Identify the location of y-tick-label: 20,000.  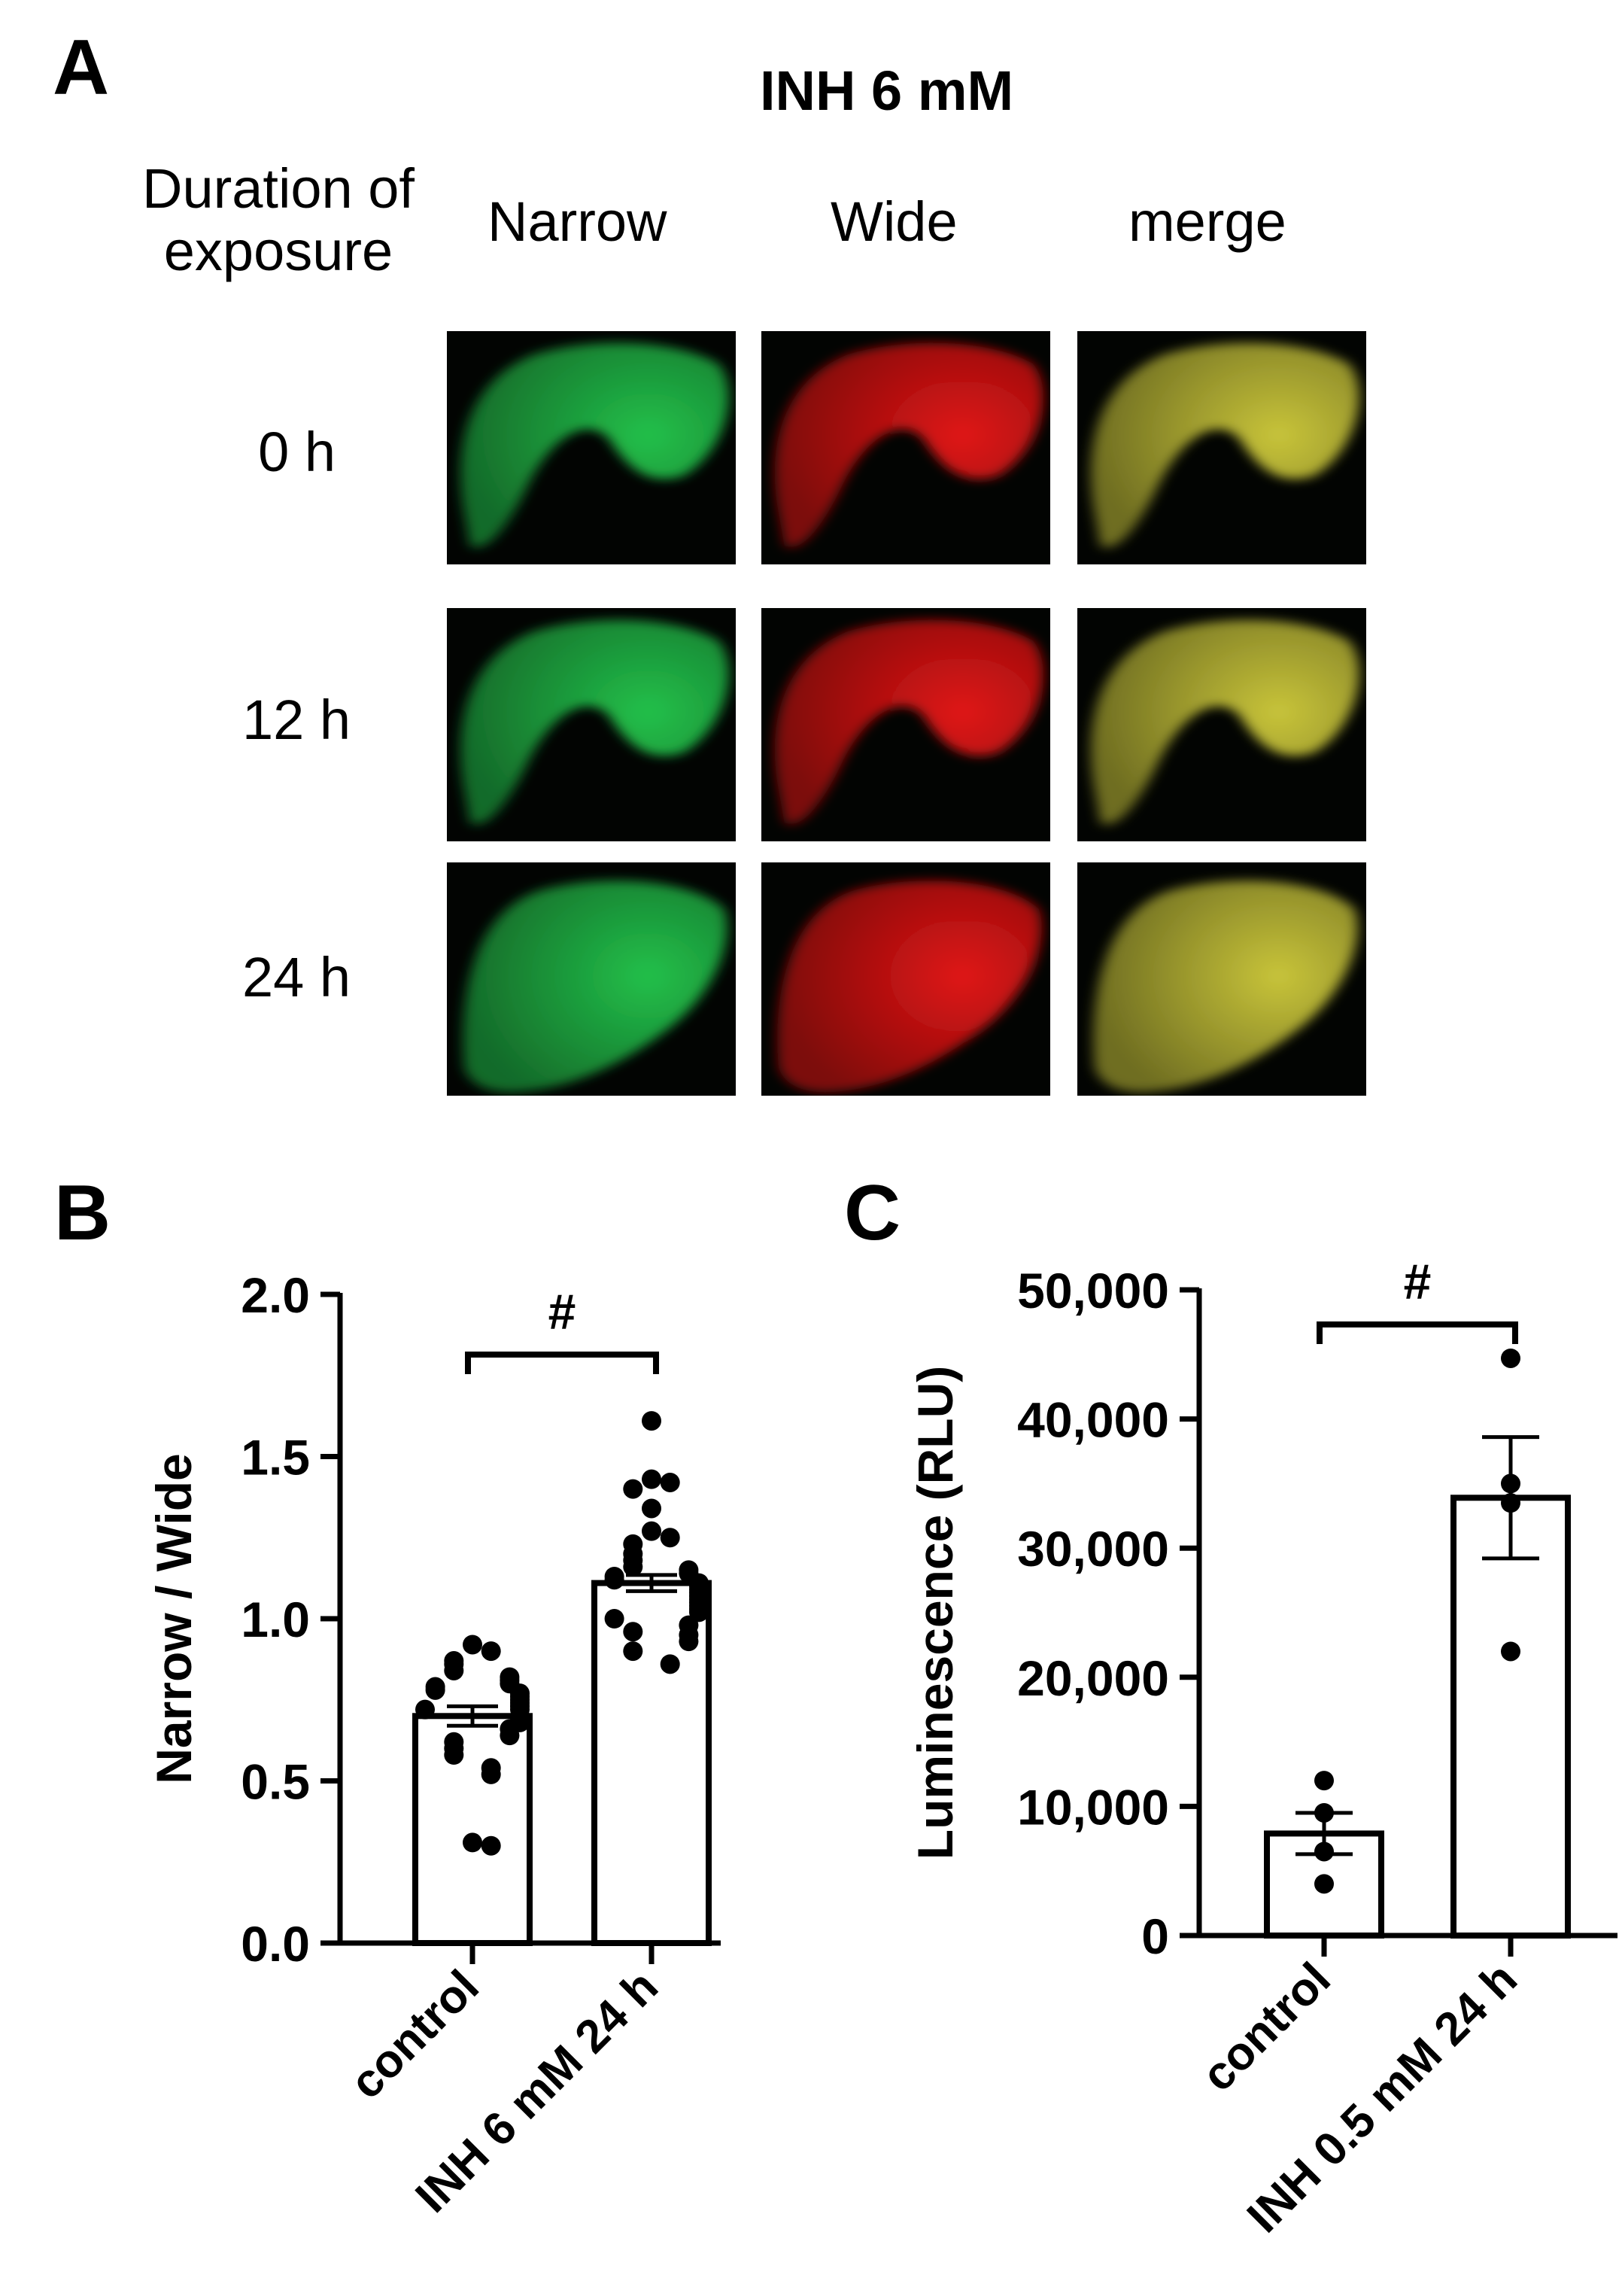
(1093, 1678).